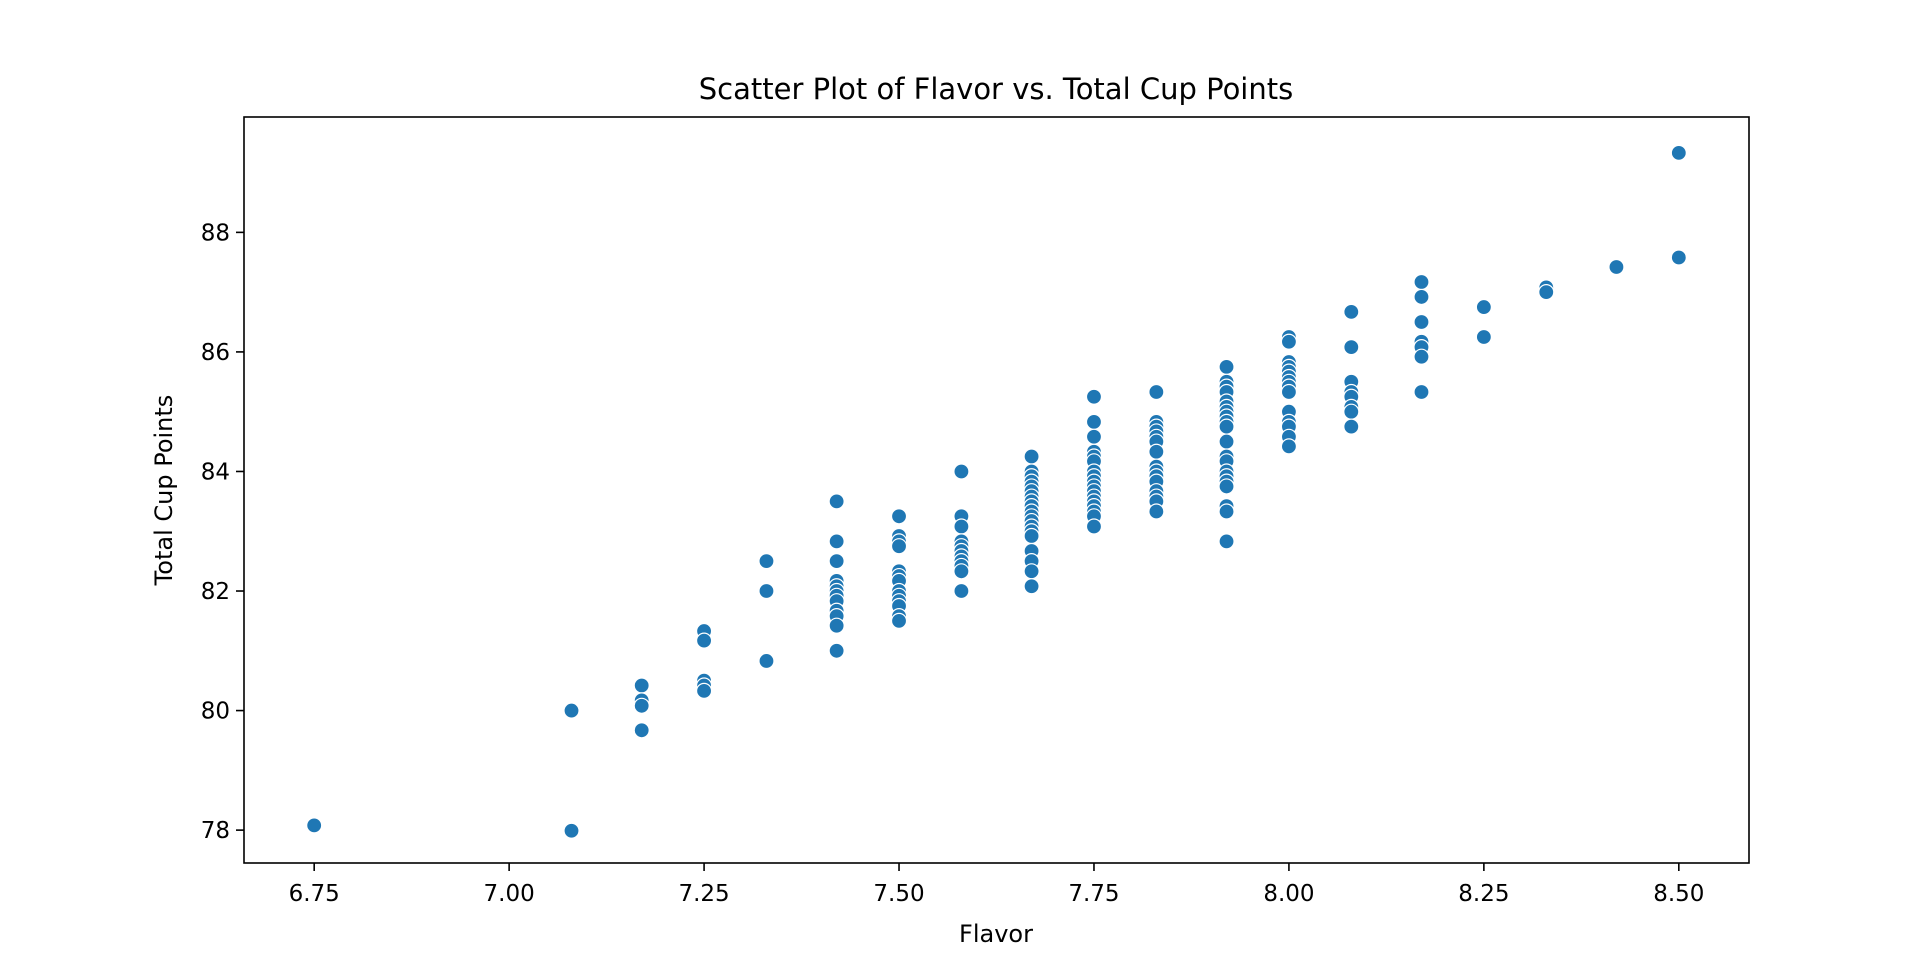 The image size is (1920, 964). What do you see at coordinates (215, 831) in the screenshot?
I see `y-tick-label: 78` at bounding box center [215, 831].